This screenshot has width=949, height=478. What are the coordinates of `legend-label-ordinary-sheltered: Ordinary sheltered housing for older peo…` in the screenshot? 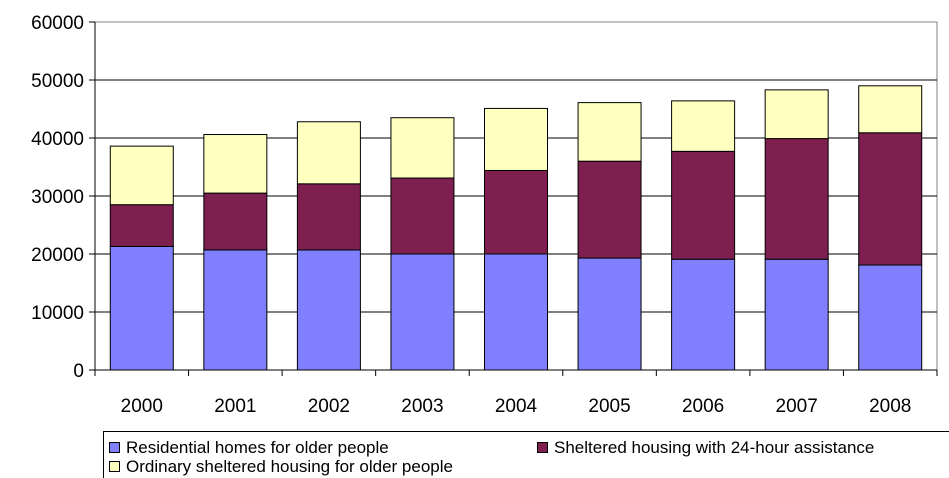 It's located at (289, 466).